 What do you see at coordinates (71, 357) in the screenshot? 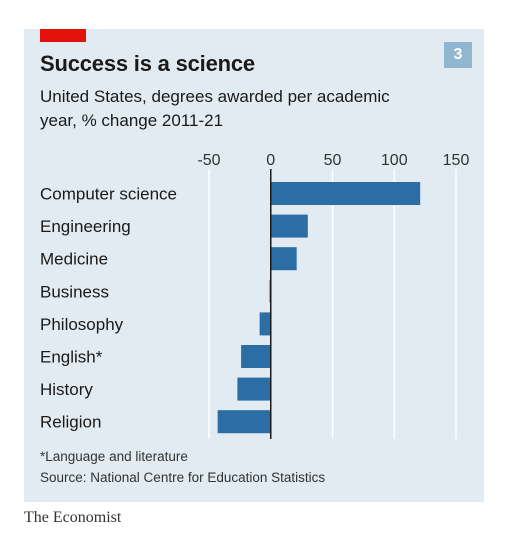
I see `category-label: English*` at bounding box center [71, 357].